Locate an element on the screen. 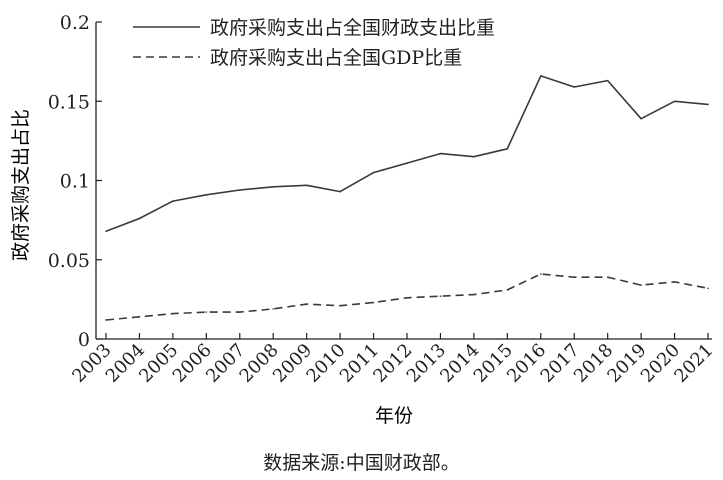  source-note: 数据来源:中国财政部。 is located at coordinates (361, 463).